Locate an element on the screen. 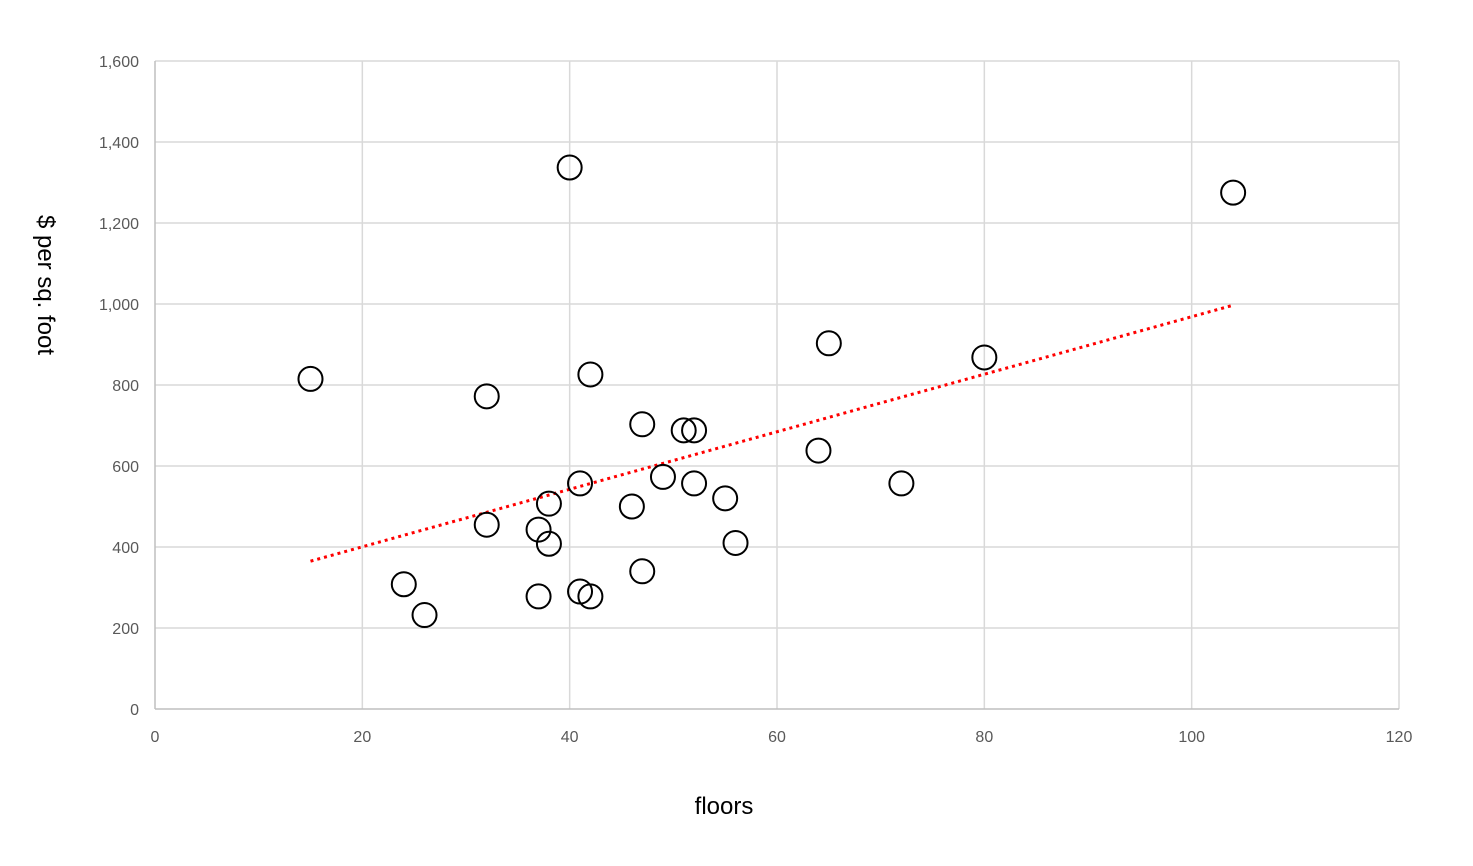 The width and height of the screenshot is (1473, 866). x-tick-label: 80 is located at coordinates (984, 737).